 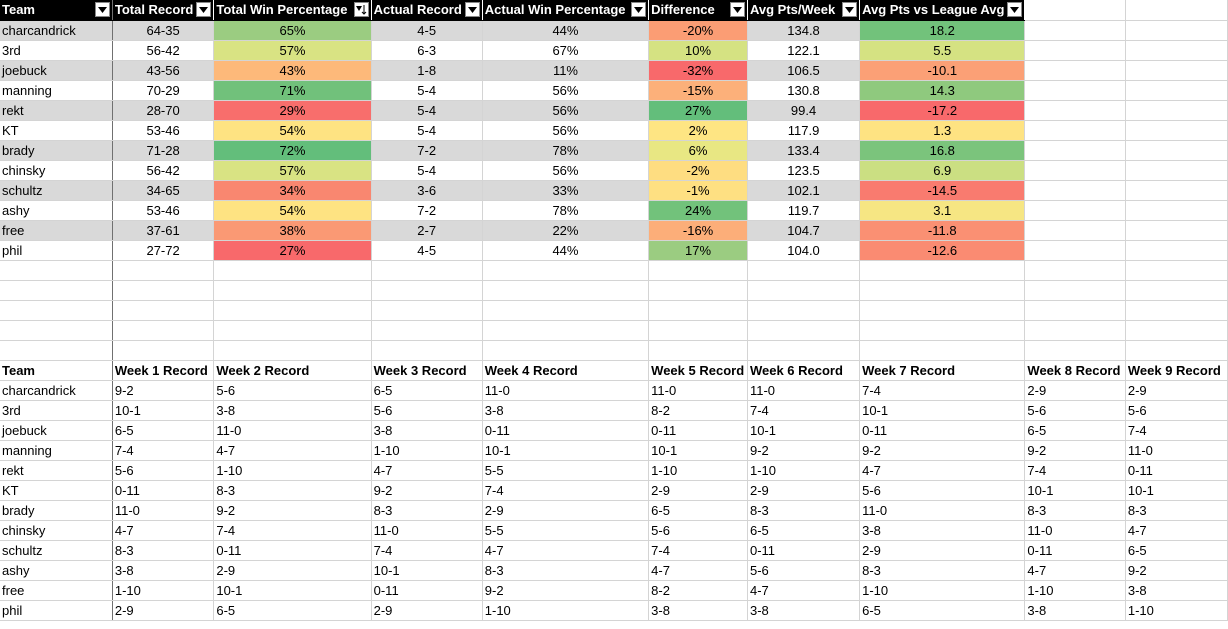 What do you see at coordinates (56, 610) in the screenshot?
I see `weekly-team-cell: phil` at bounding box center [56, 610].